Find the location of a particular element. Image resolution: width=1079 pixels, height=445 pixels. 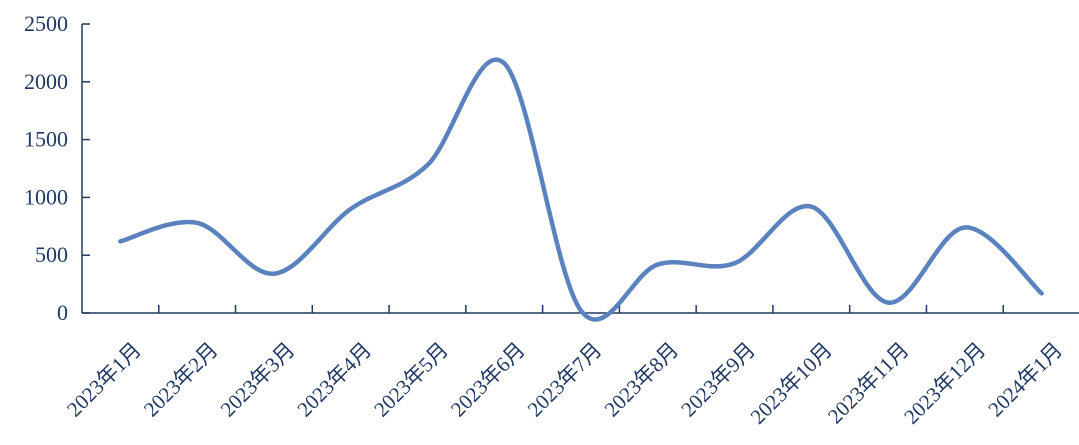

x-tick-label: 2023年6月 is located at coordinates (488, 380).